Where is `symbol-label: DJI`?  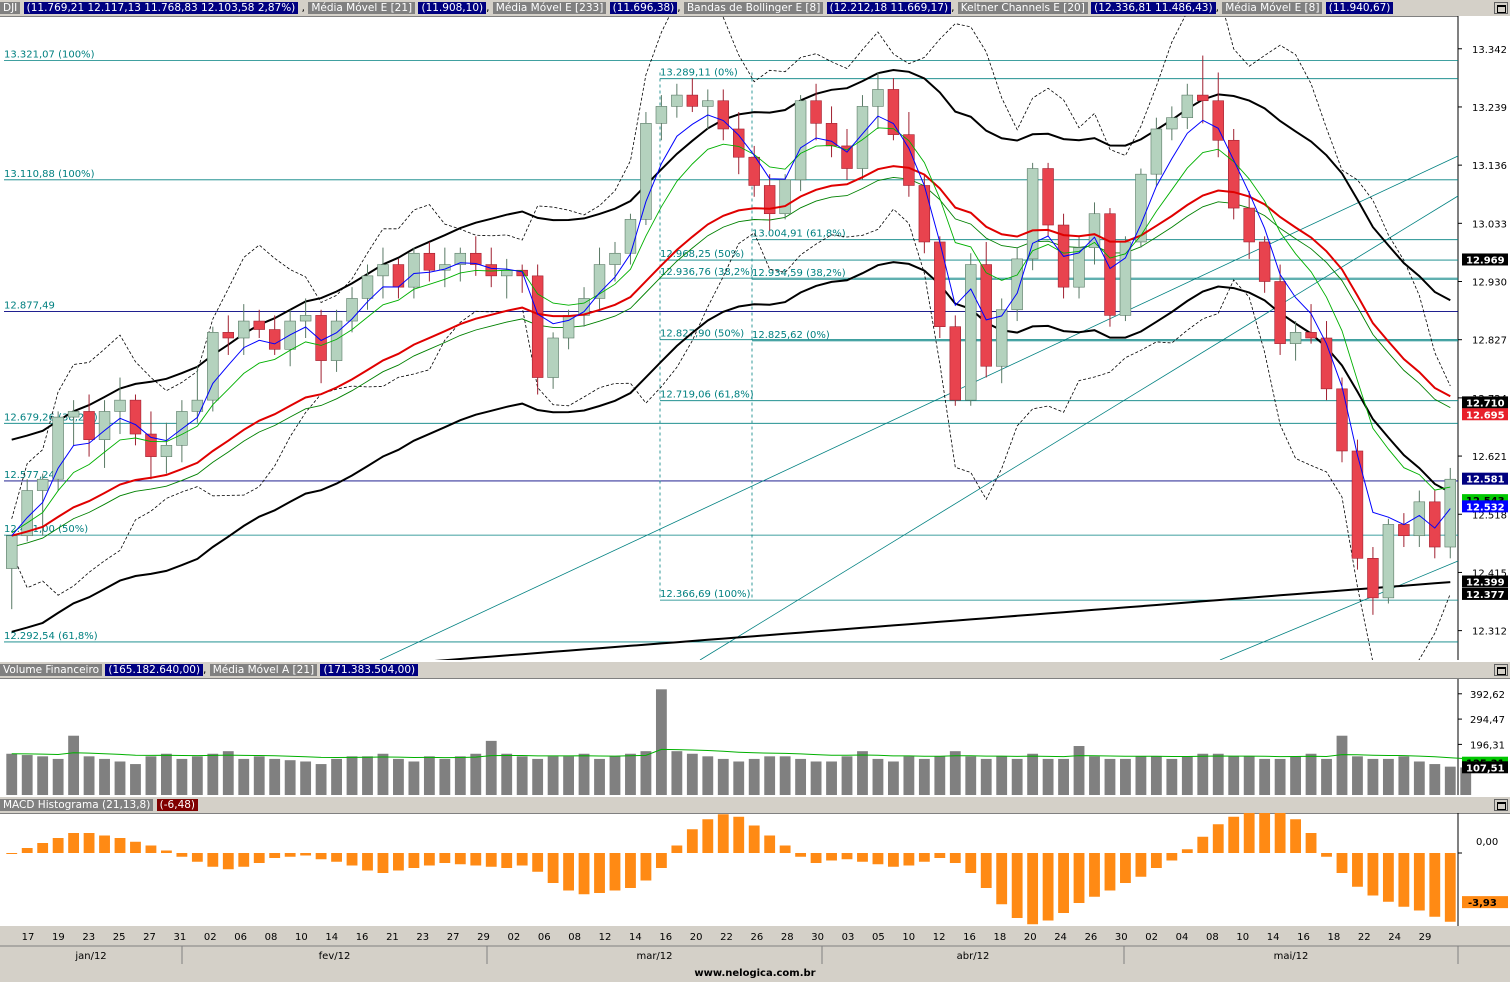 symbol-label: DJI is located at coordinates (10, 8).